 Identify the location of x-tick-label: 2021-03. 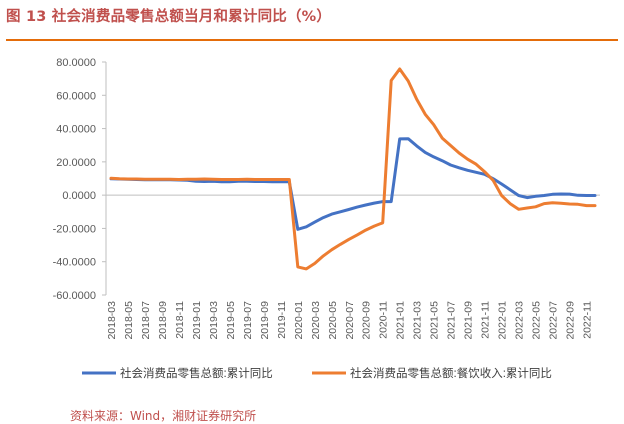
(418, 320).